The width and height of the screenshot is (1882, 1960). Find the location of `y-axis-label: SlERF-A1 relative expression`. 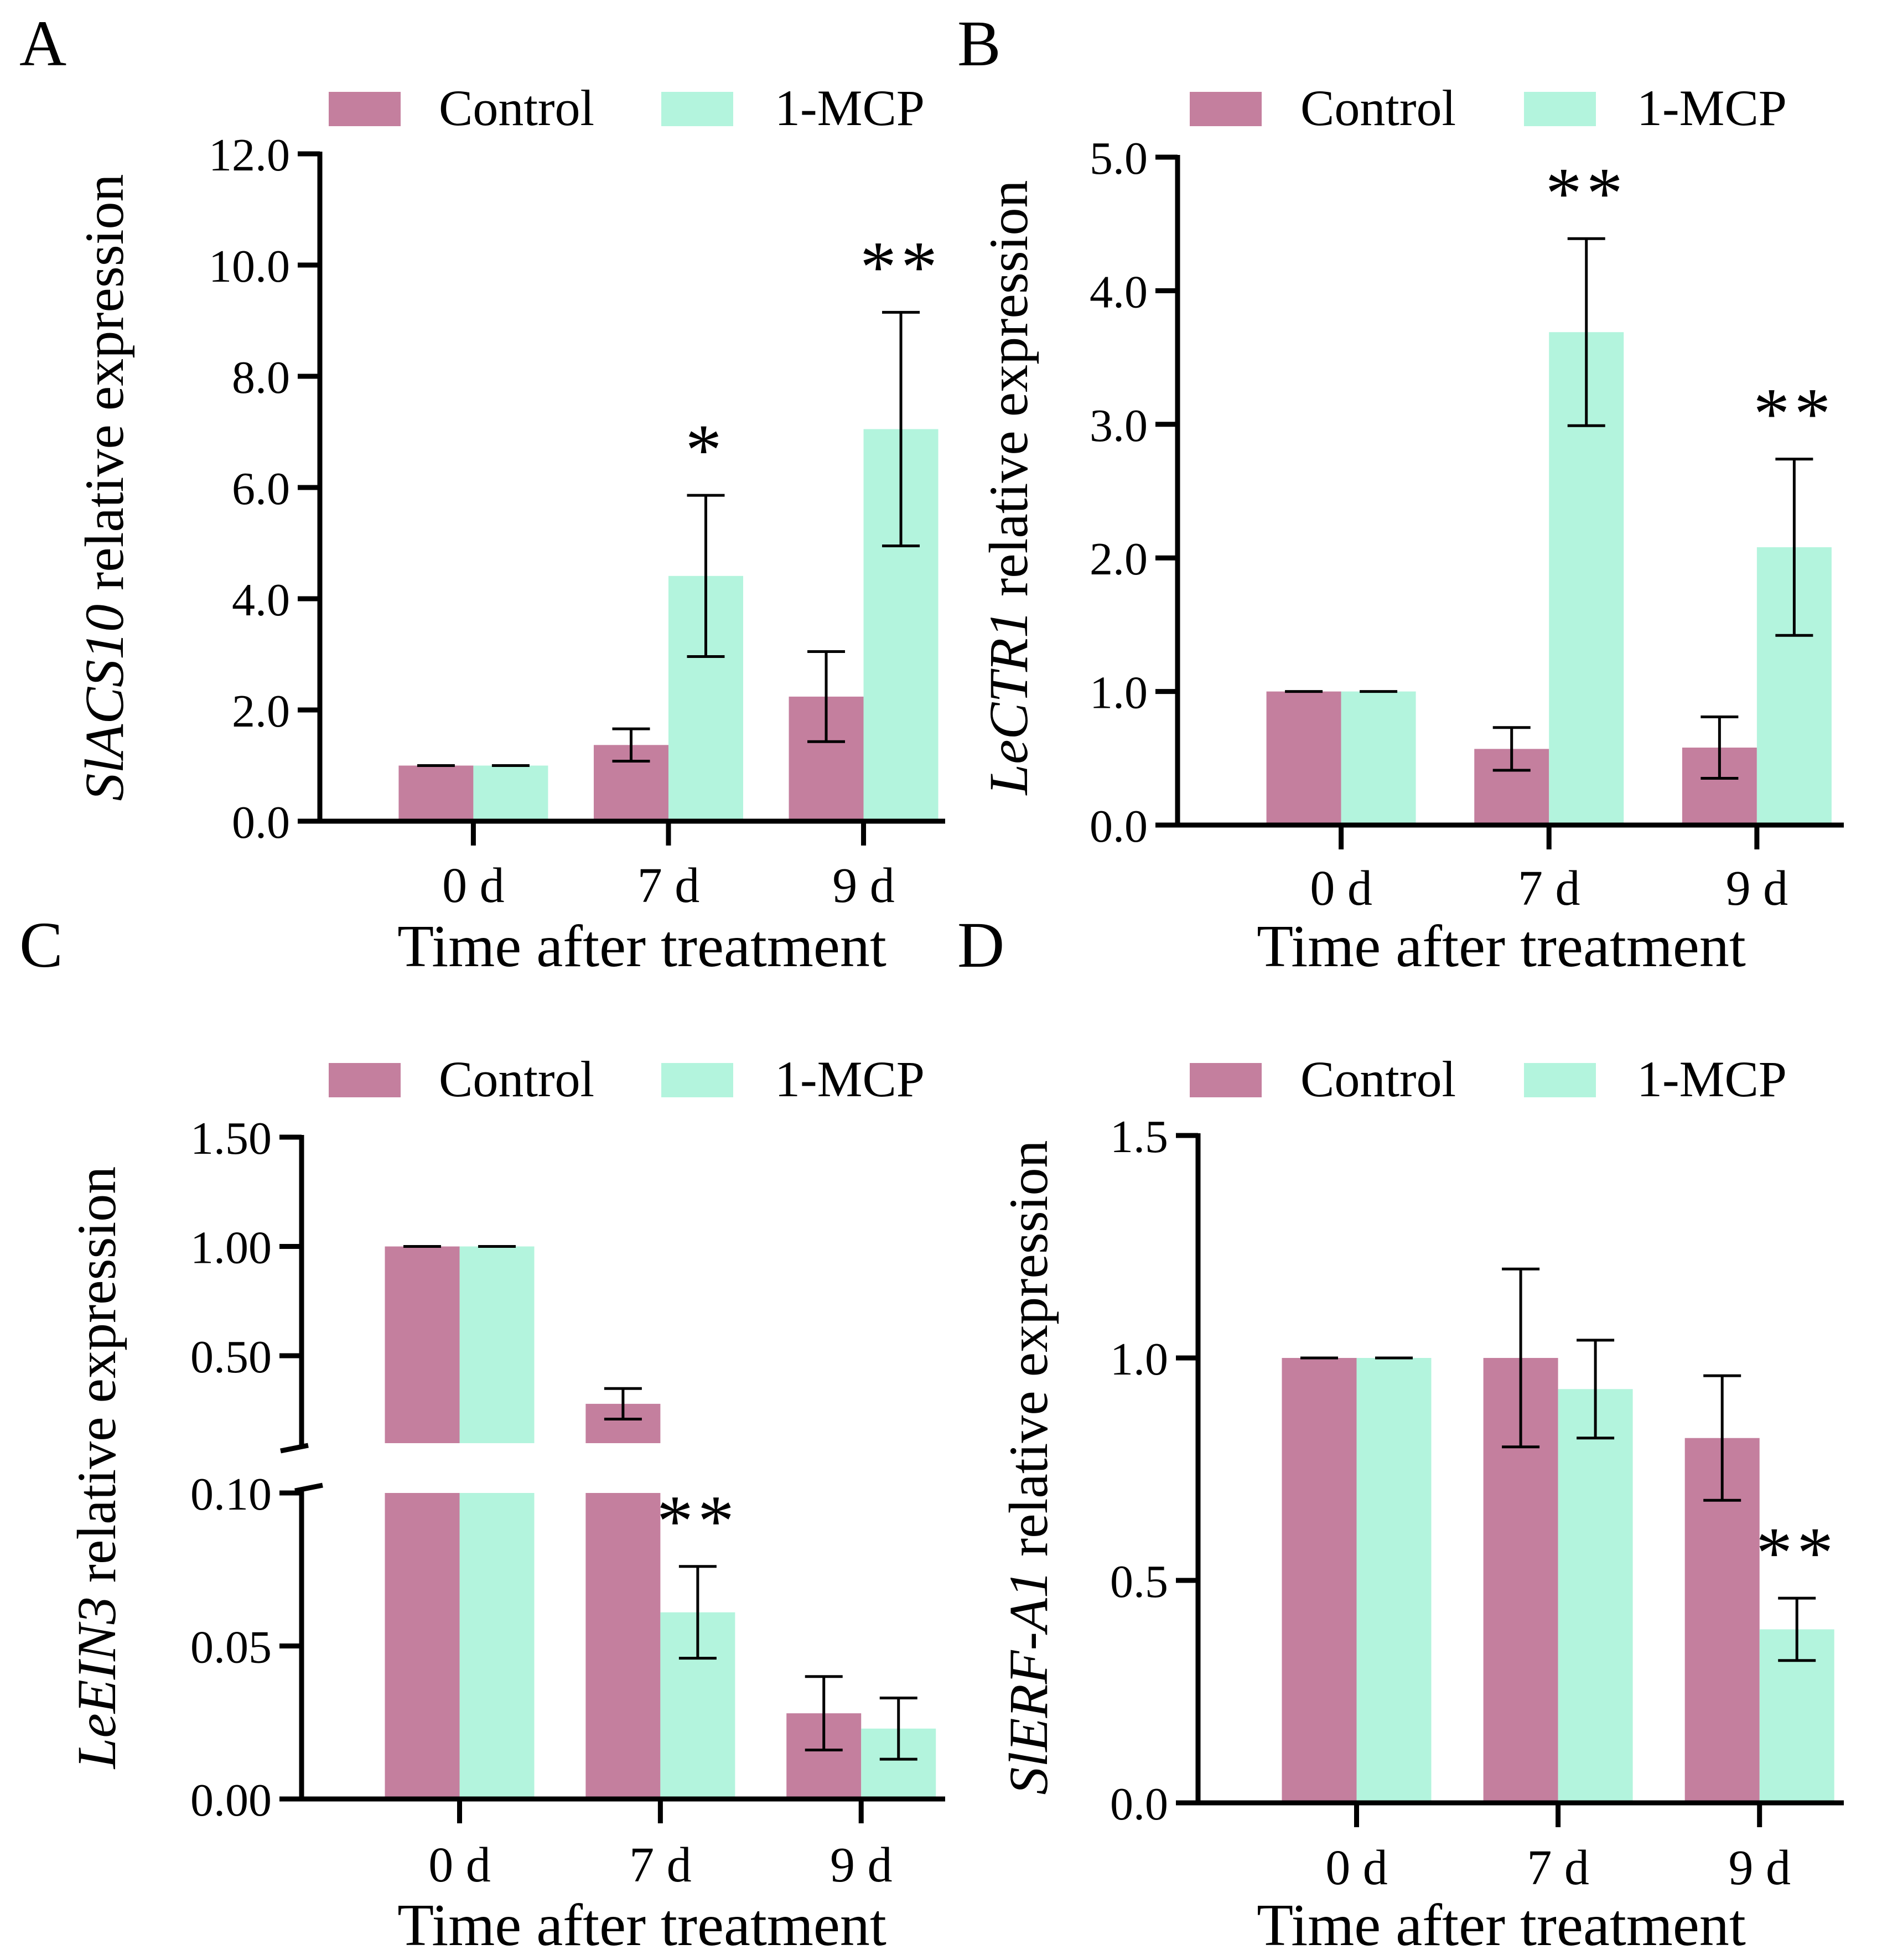

y-axis-label: SlERF-A1 relative expression is located at coordinates (1028, 1467).